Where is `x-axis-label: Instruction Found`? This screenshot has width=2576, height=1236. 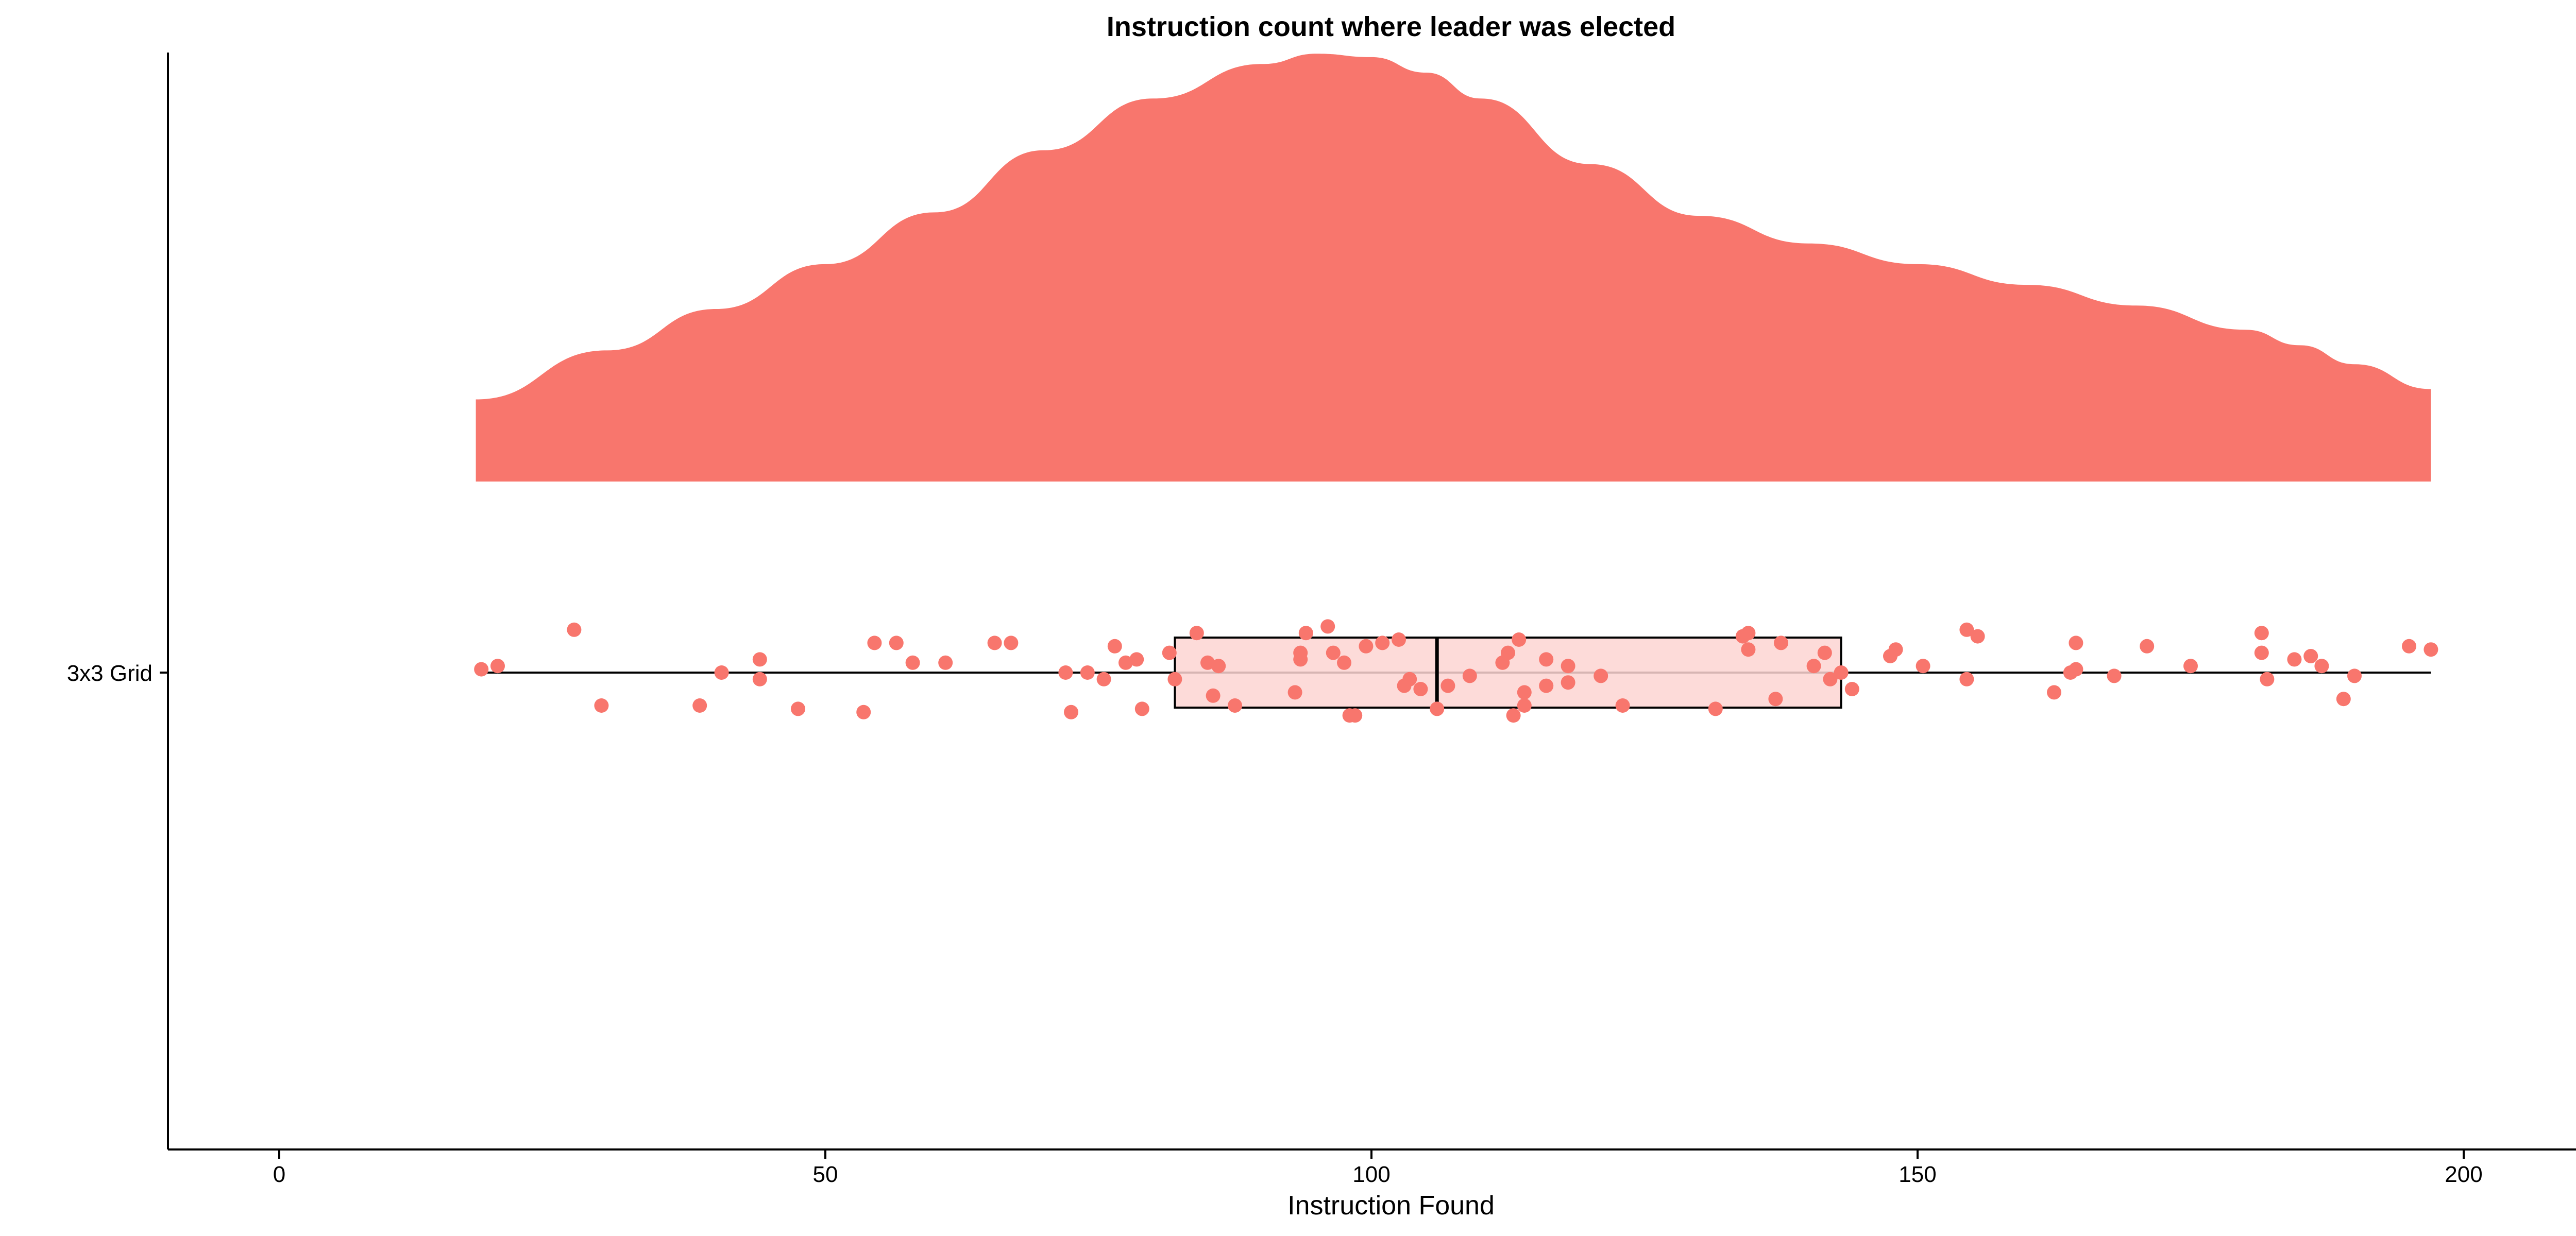 x-axis-label: Instruction Found is located at coordinates (1391, 1206).